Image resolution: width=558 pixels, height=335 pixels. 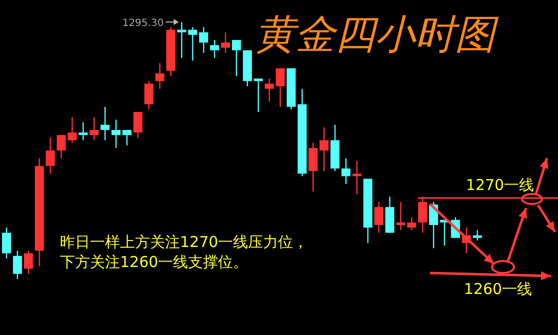 What do you see at coordinates (498, 289) in the screenshot?
I see `text: 1260一线` at bounding box center [498, 289].